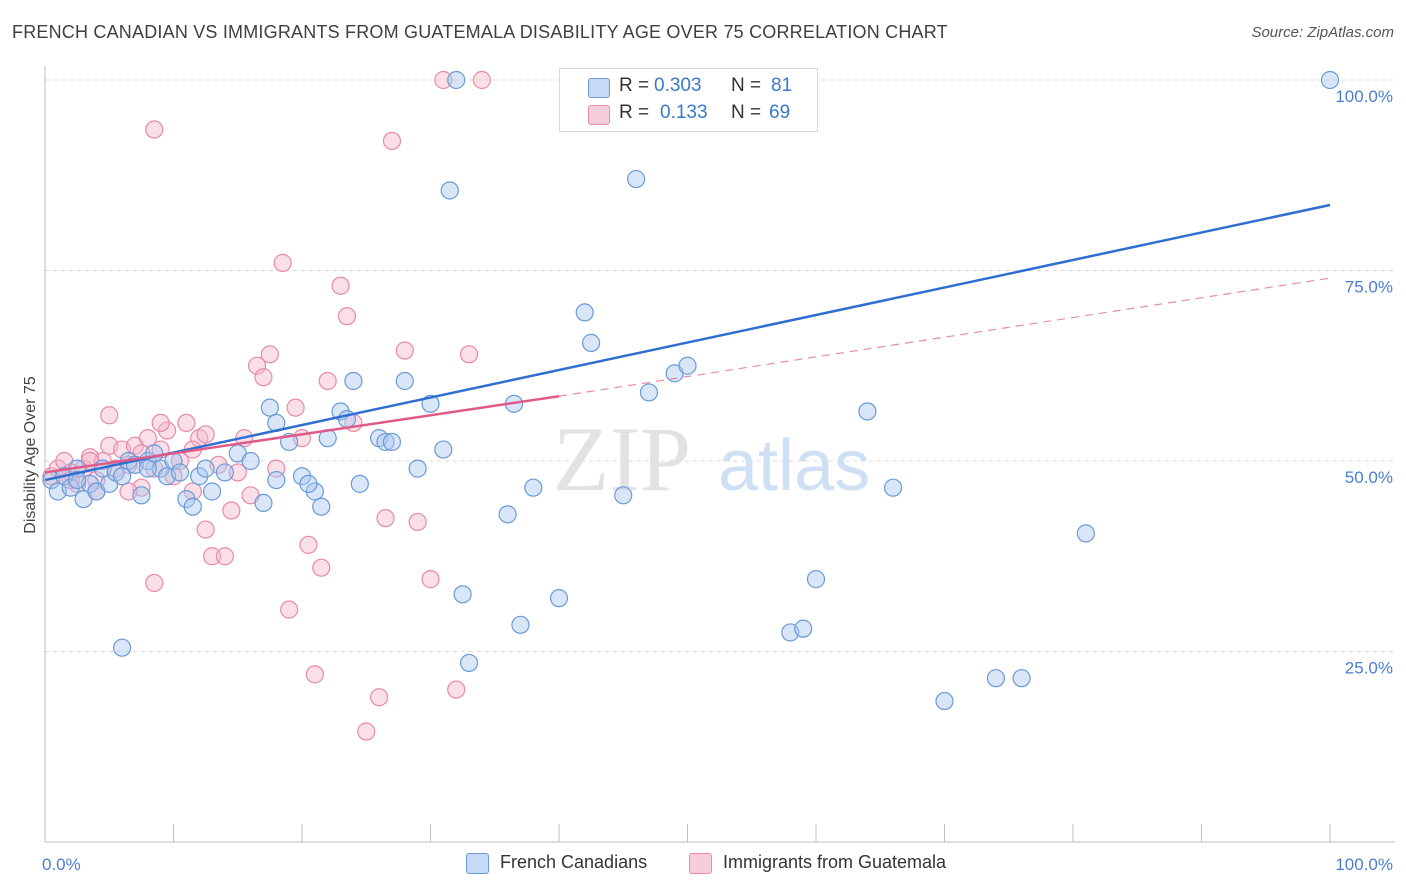 Image resolution: width=1406 pixels, height=892 pixels. What do you see at coordinates (711, 459) in the screenshot?
I see `watermark: ZIP atlas` at bounding box center [711, 459].